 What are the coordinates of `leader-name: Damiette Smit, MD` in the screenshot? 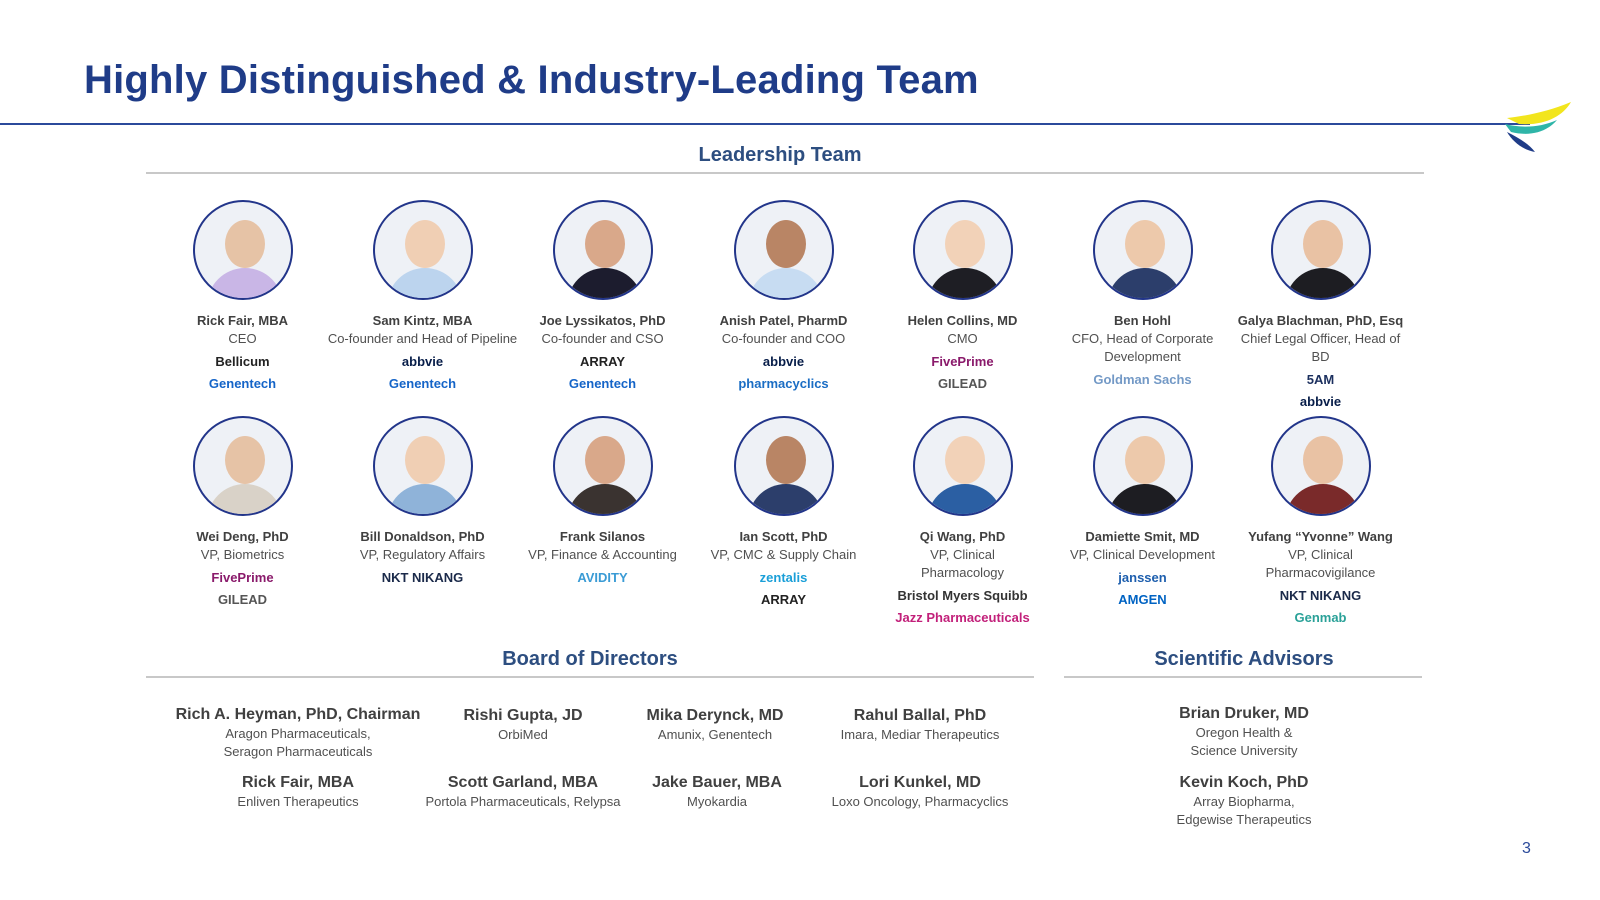 It's located at (1142, 536).